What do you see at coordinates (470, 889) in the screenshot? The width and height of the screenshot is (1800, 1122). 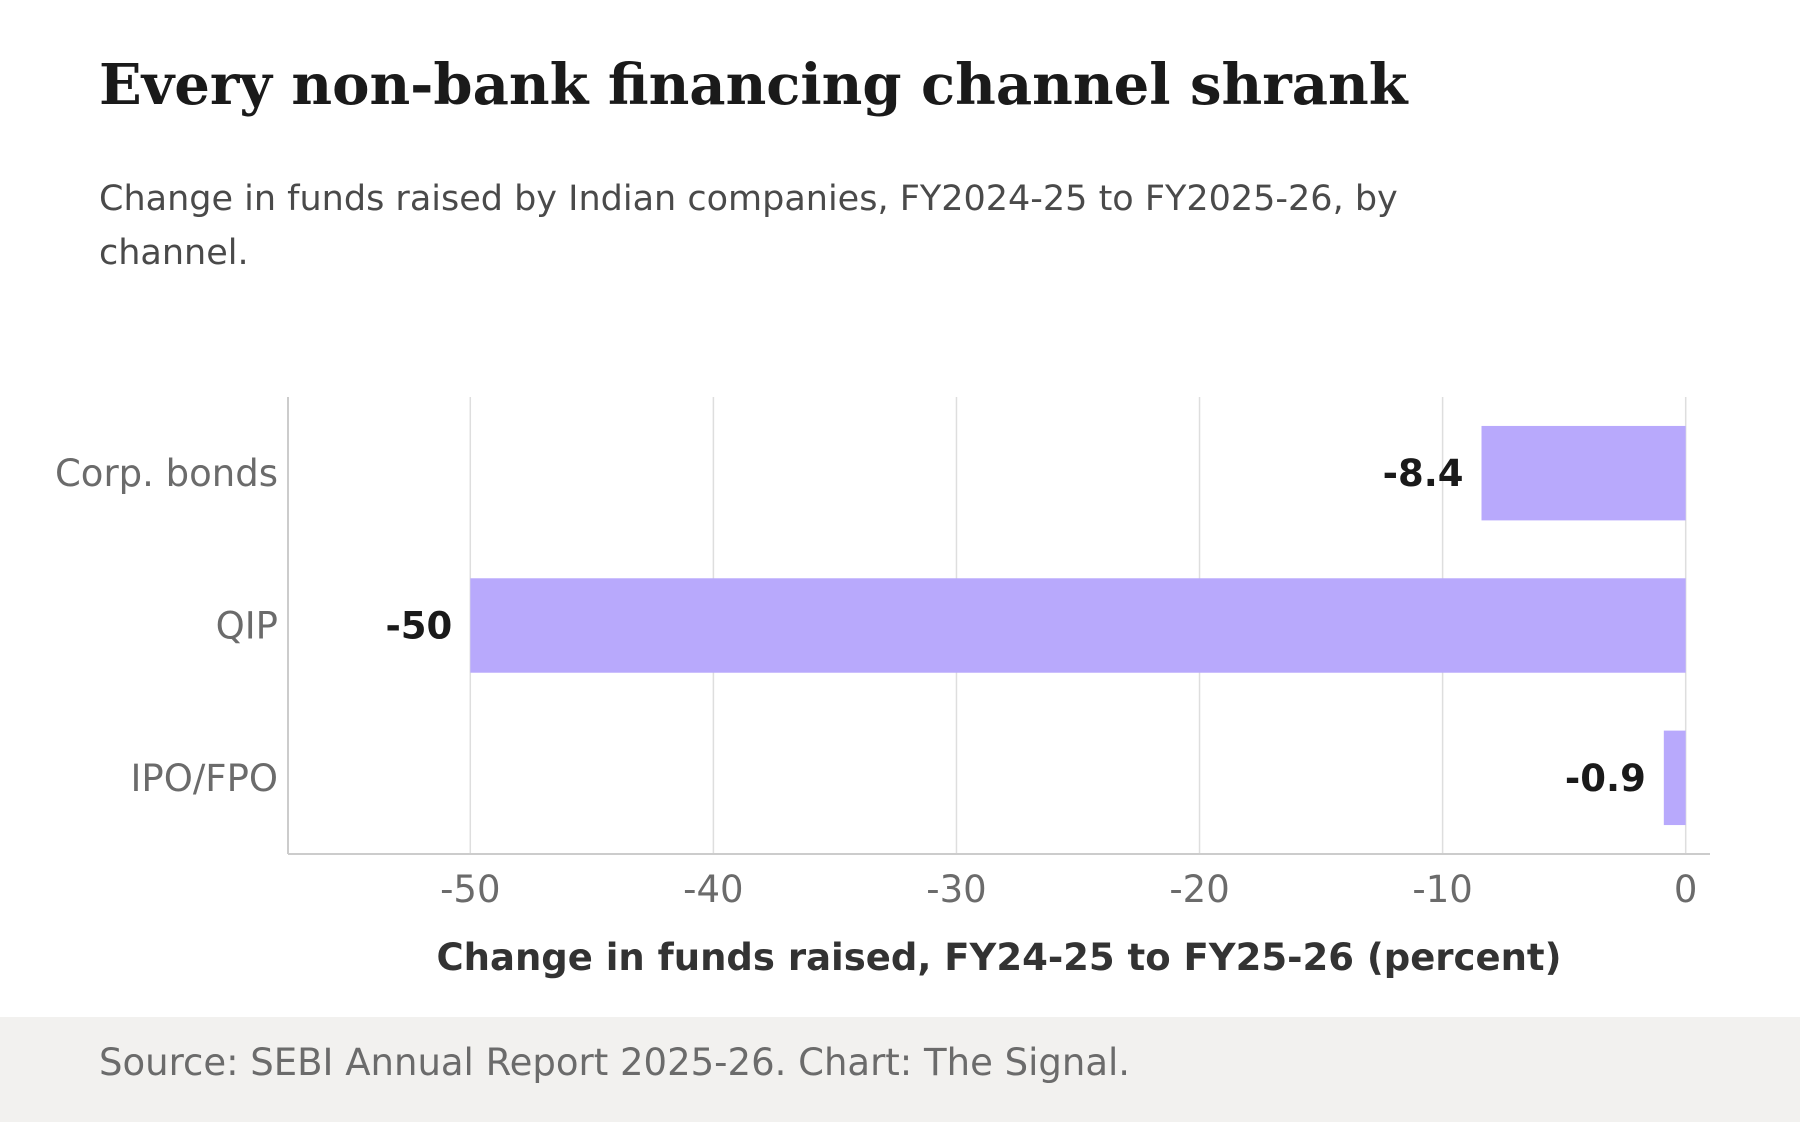 I see `x-tick-label: -50` at bounding box center [470, 889].